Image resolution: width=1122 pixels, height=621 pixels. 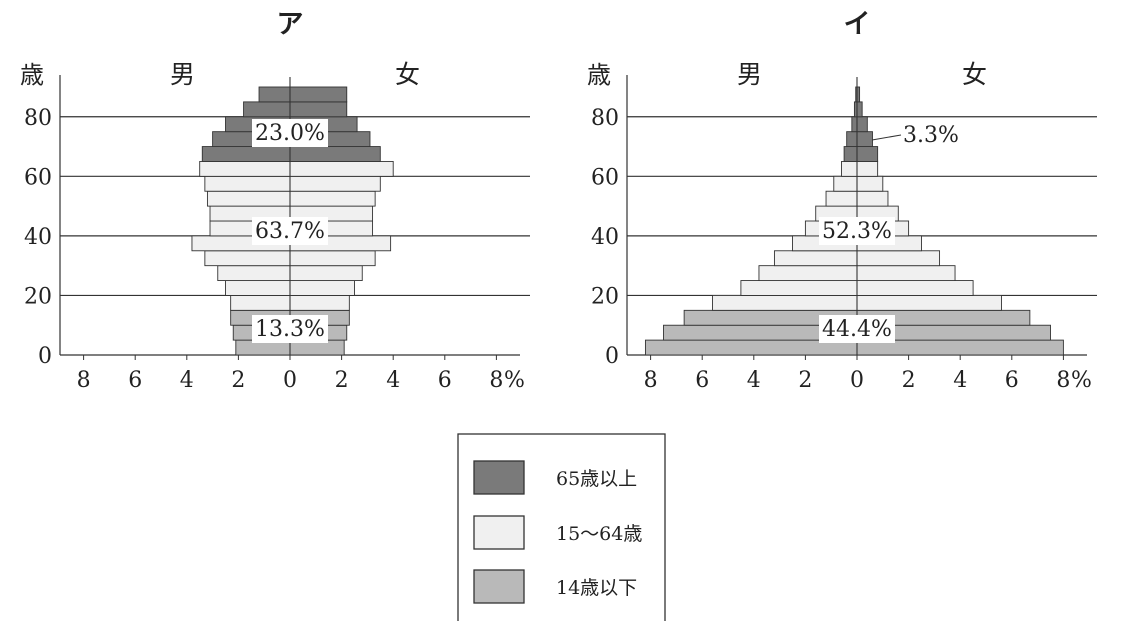 What do you see at coordinates (596, 588) in the screenshot?
I see `legend-label-under14: 14歳以下` at bounding box center [596, 588].